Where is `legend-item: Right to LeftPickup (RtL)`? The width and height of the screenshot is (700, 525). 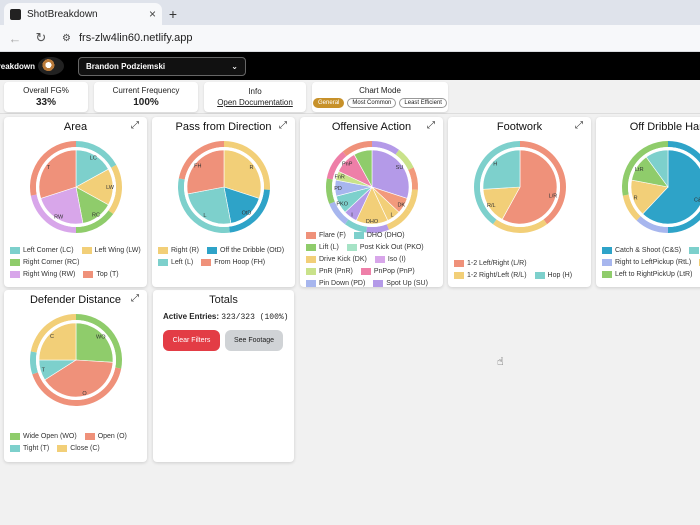 legend-item: Right to LeftPickup (RtL) is located at coordinates (646, 262).